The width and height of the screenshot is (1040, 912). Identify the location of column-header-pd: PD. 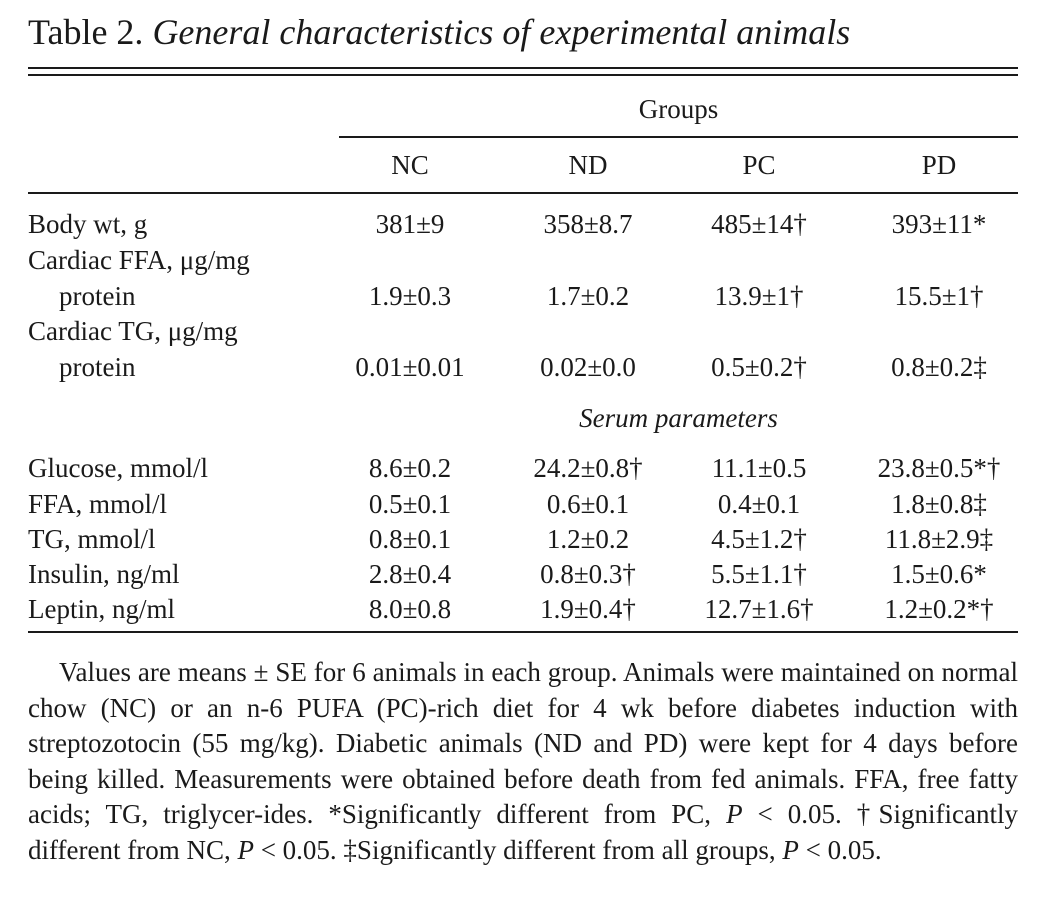
(939, 165).